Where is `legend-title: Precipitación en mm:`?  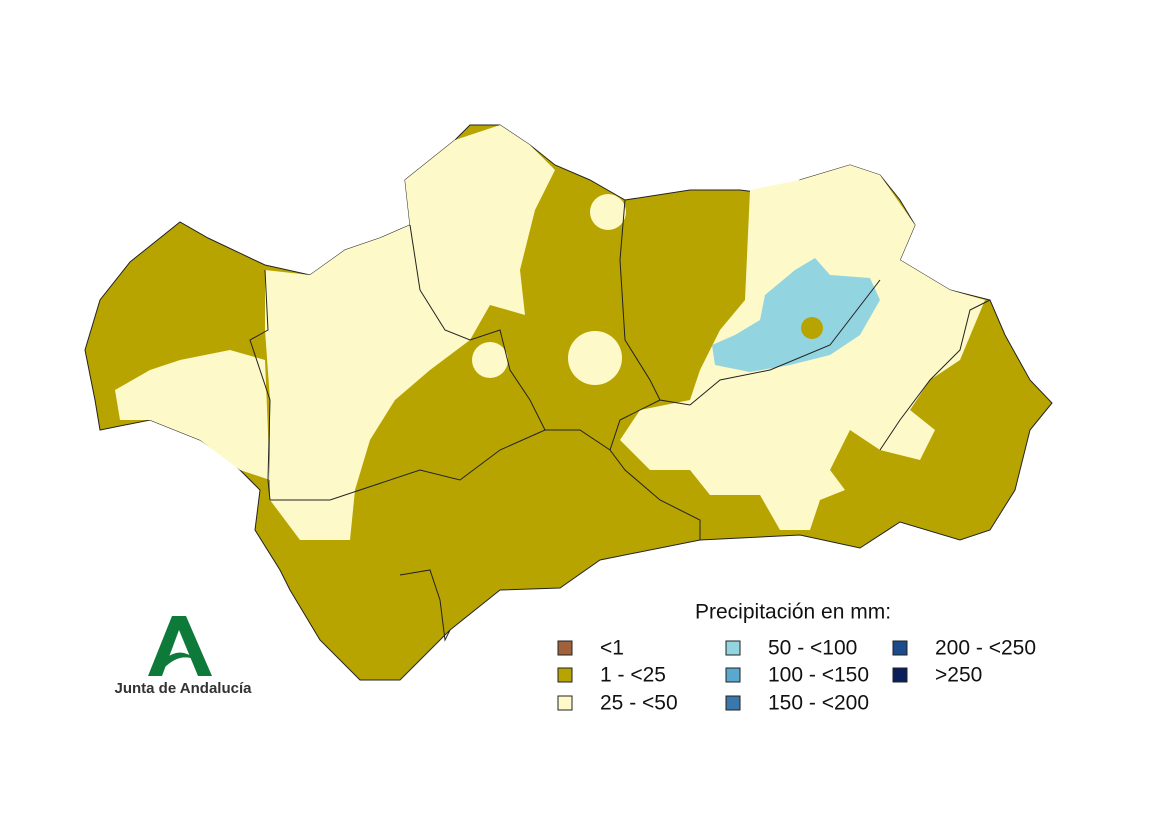
legend-title: Precipitación en mm: is located at coordinates (793, 612).